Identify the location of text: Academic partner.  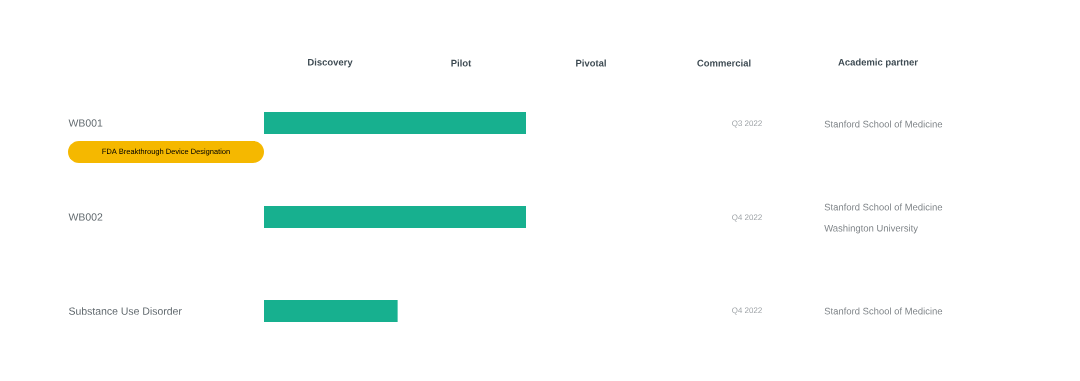
(878, 63).